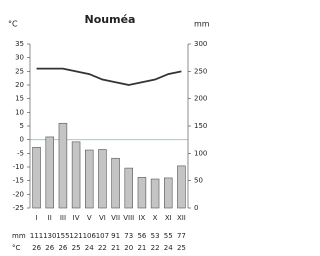  Describe the element at coordinates (181, 218) in the screenshot. I see `x-tick-label: XII` at that location.